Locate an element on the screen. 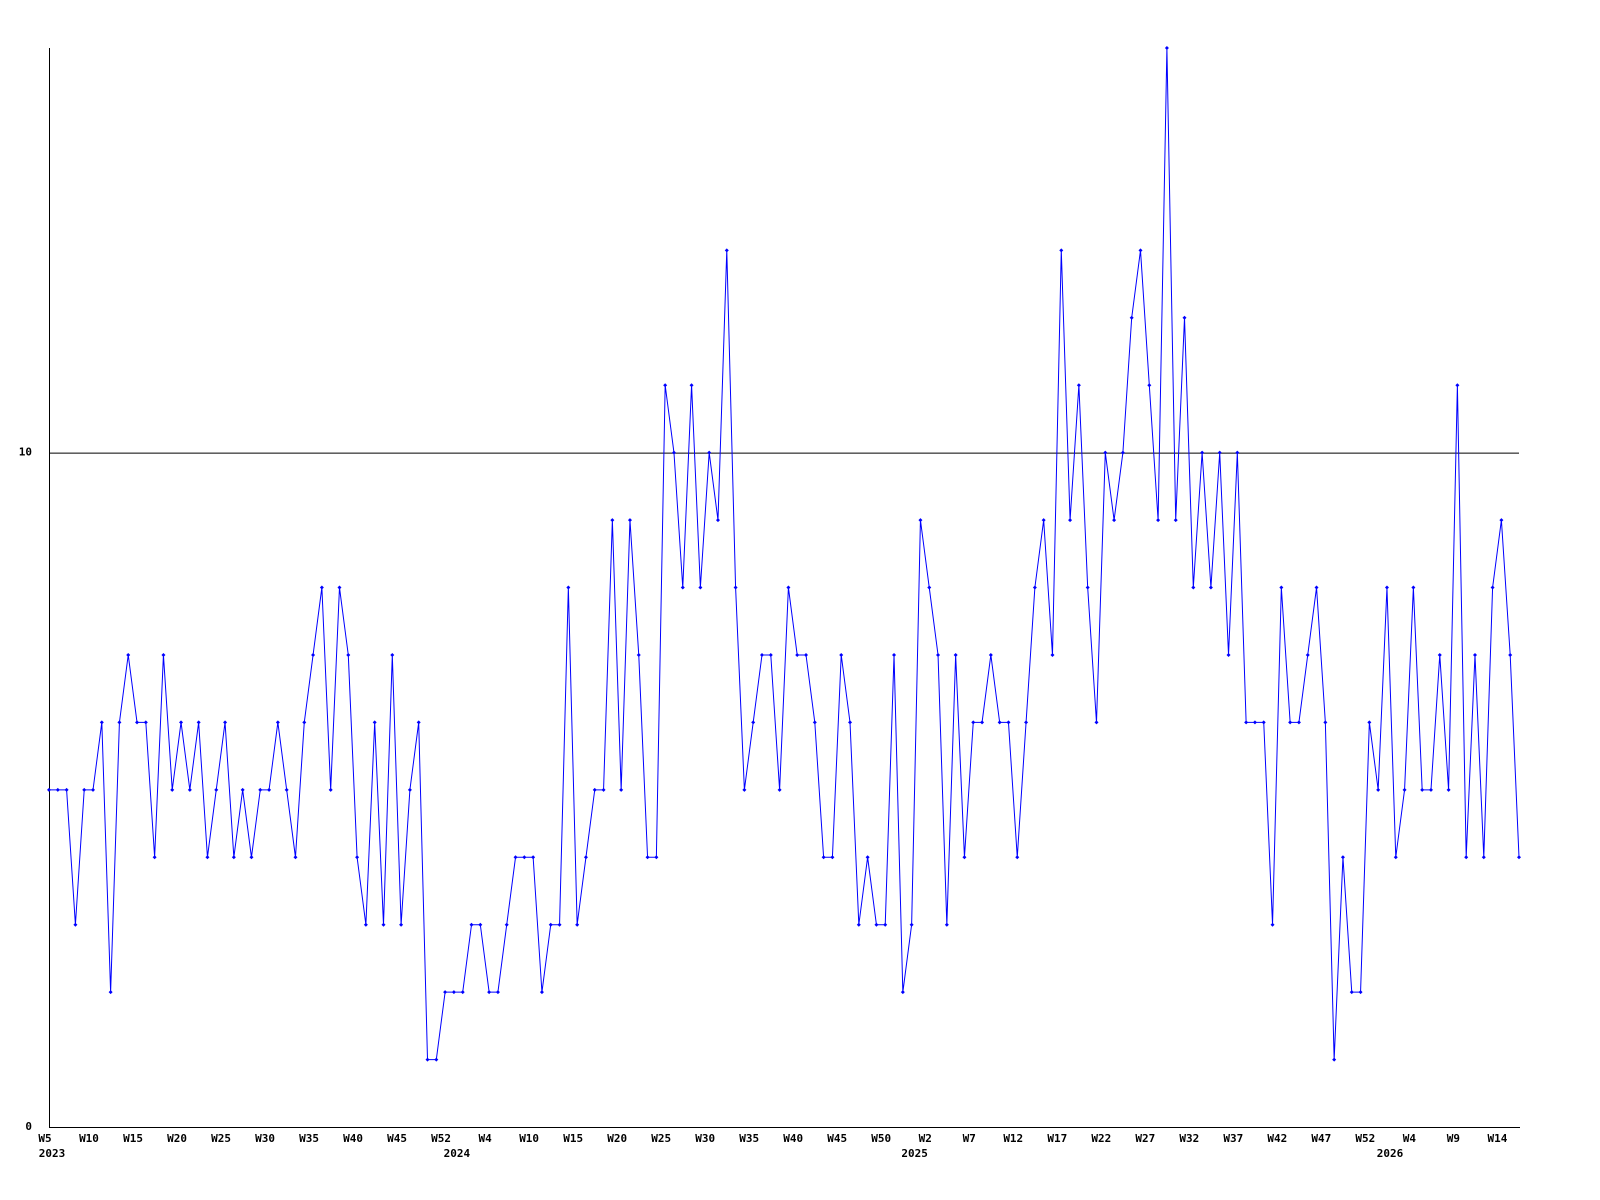 Image resolution: width=1600 pixels, height=1200 pixels. x-tick-label: W47 is located at coordinates (1321, 1138).